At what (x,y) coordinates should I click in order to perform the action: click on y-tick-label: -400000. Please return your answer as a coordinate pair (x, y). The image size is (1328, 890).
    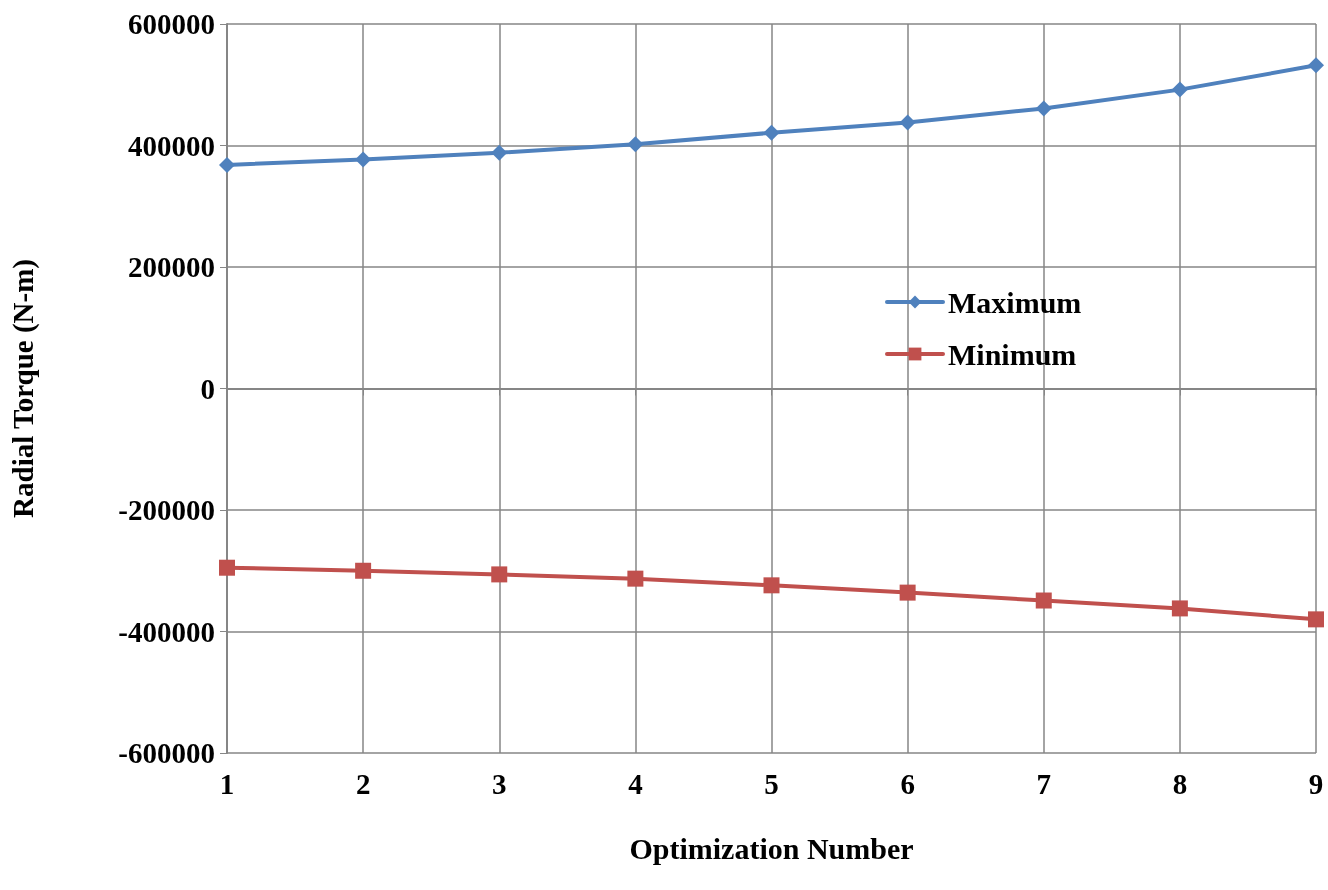
    Looking at the image, I should click on (166, 631).